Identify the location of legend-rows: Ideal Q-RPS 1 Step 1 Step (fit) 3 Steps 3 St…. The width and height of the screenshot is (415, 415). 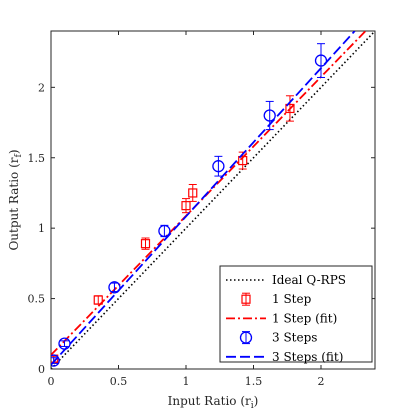
(286, 318).